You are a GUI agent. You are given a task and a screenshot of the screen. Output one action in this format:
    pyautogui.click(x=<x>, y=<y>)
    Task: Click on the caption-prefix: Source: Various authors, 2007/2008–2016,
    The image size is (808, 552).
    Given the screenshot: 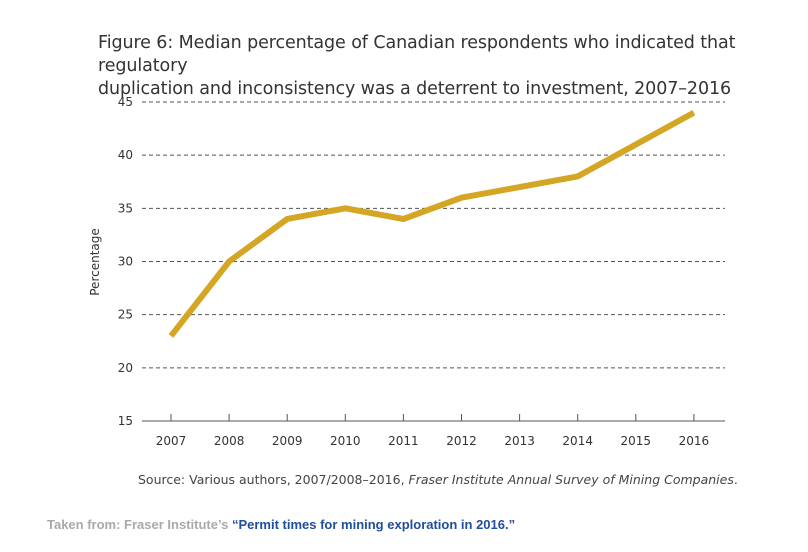 What is the action you would take?
    pyautogui.click(x=273, y=479)
    